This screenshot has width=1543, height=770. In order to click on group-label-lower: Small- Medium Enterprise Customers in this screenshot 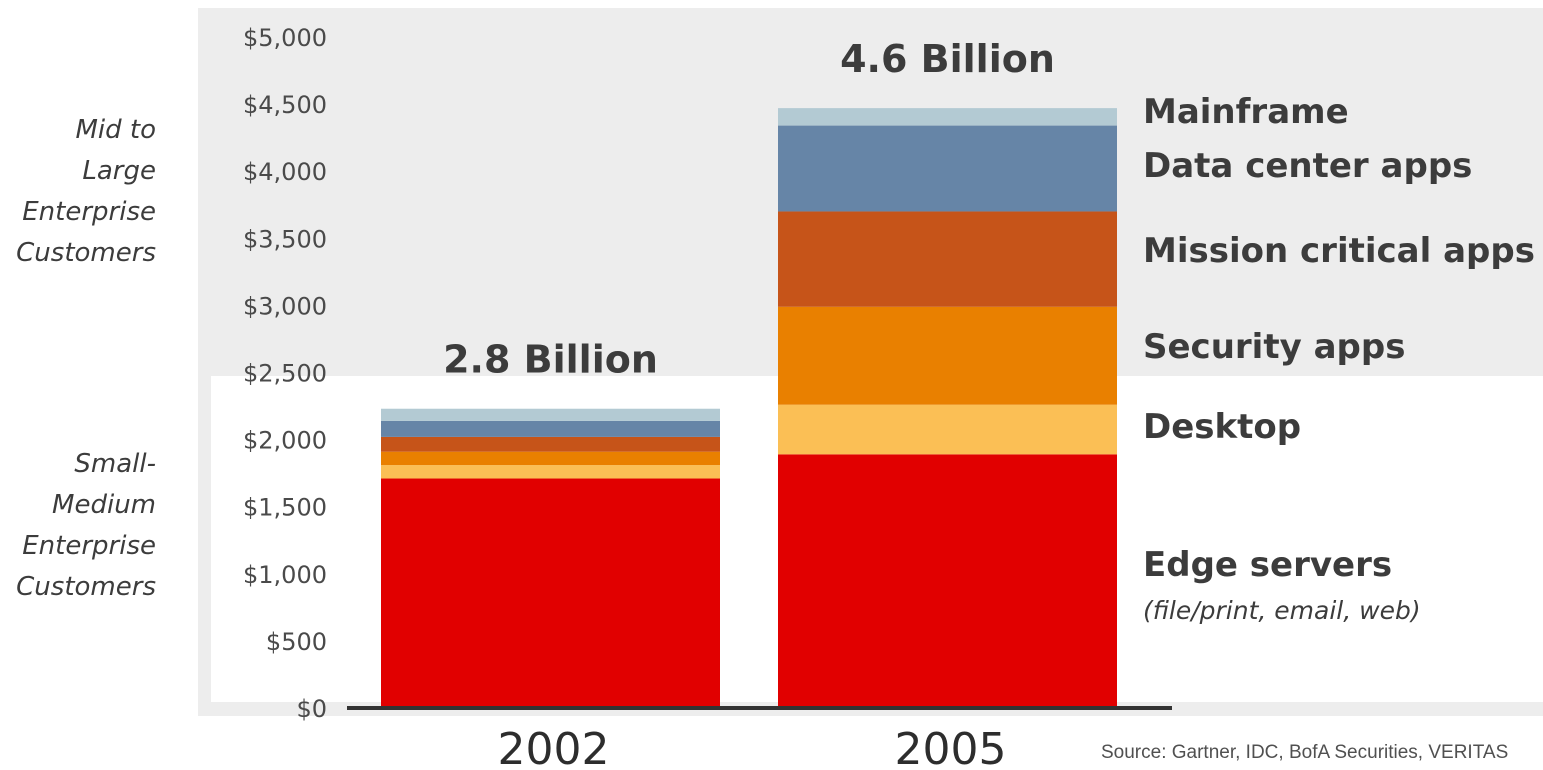, I will do `click(86, 526)`.